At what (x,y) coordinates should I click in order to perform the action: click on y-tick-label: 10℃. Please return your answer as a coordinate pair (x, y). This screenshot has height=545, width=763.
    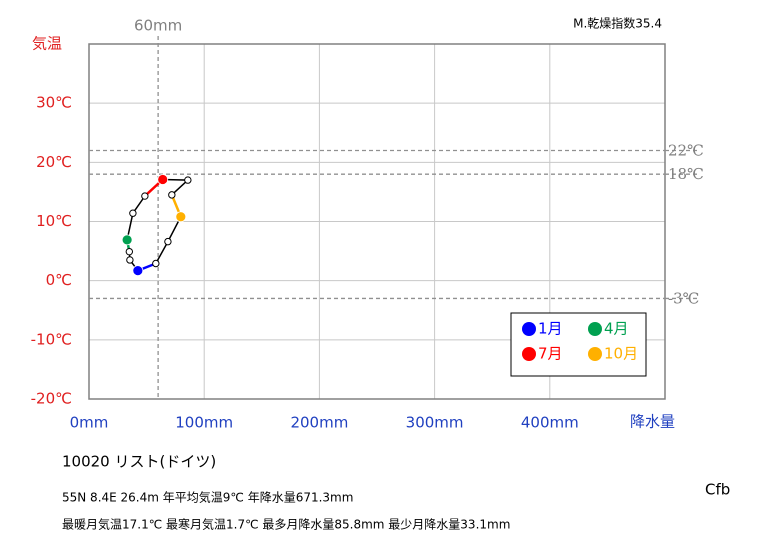
    Looking at the image, I should click on (54, 221).